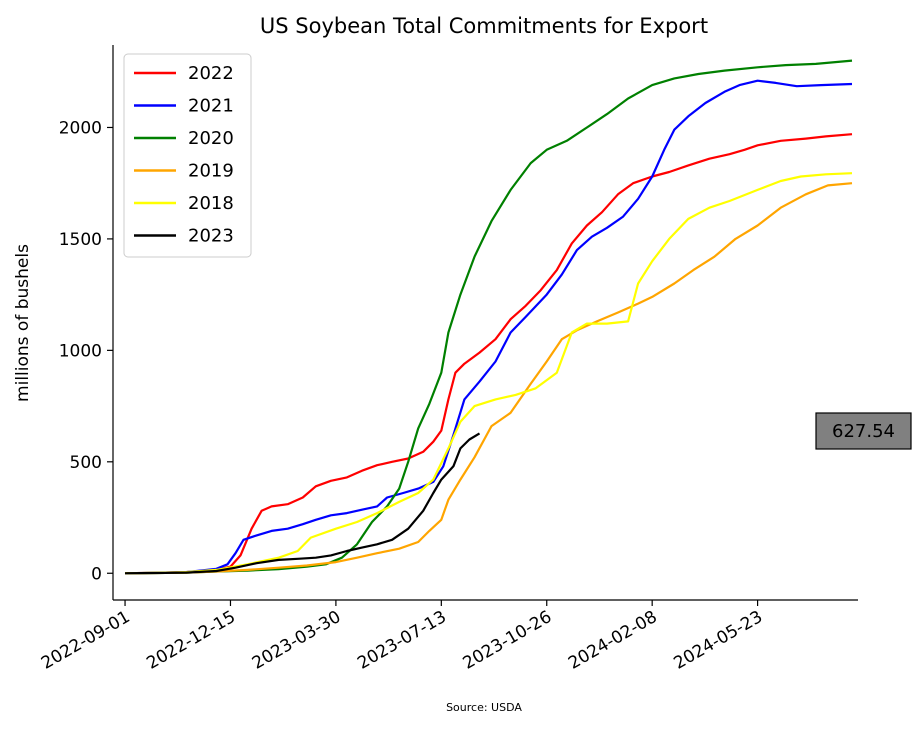  I want to click on legend-label-2023: 2023, so click(211, 236).